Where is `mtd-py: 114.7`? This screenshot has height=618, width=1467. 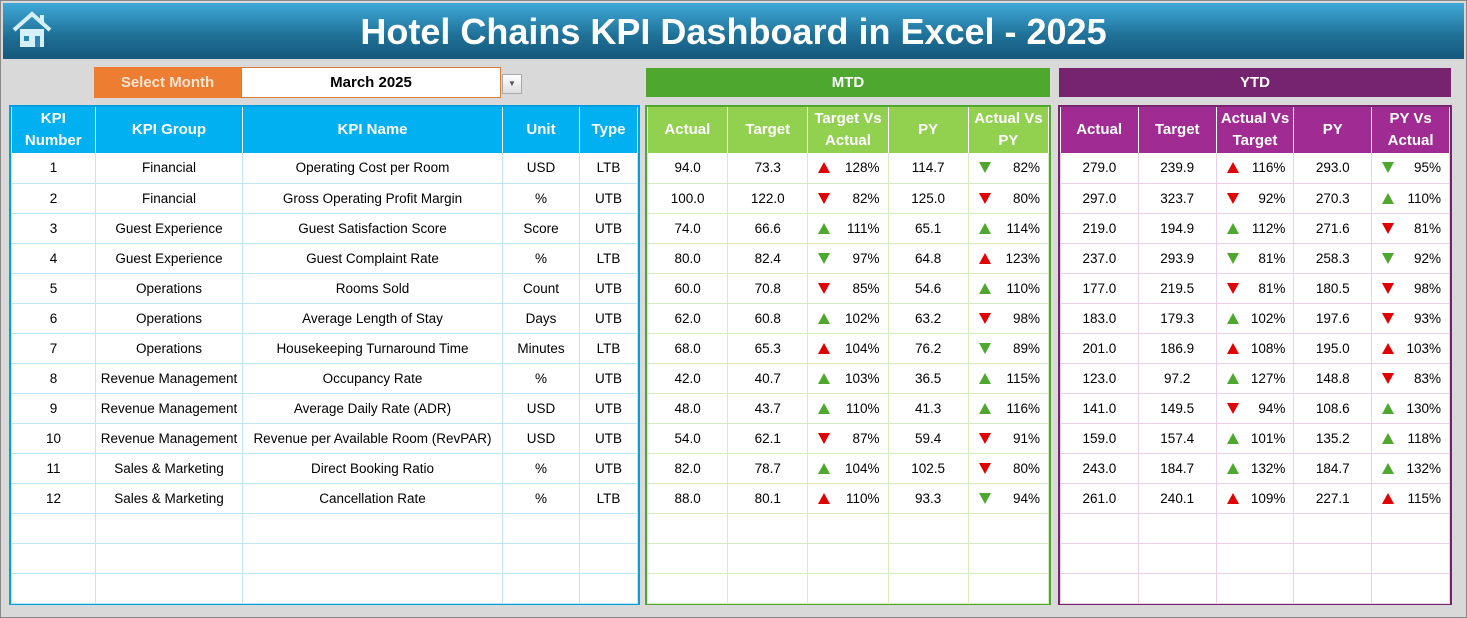 mtd-py: 114.7 is located at coordinates (928, 168).